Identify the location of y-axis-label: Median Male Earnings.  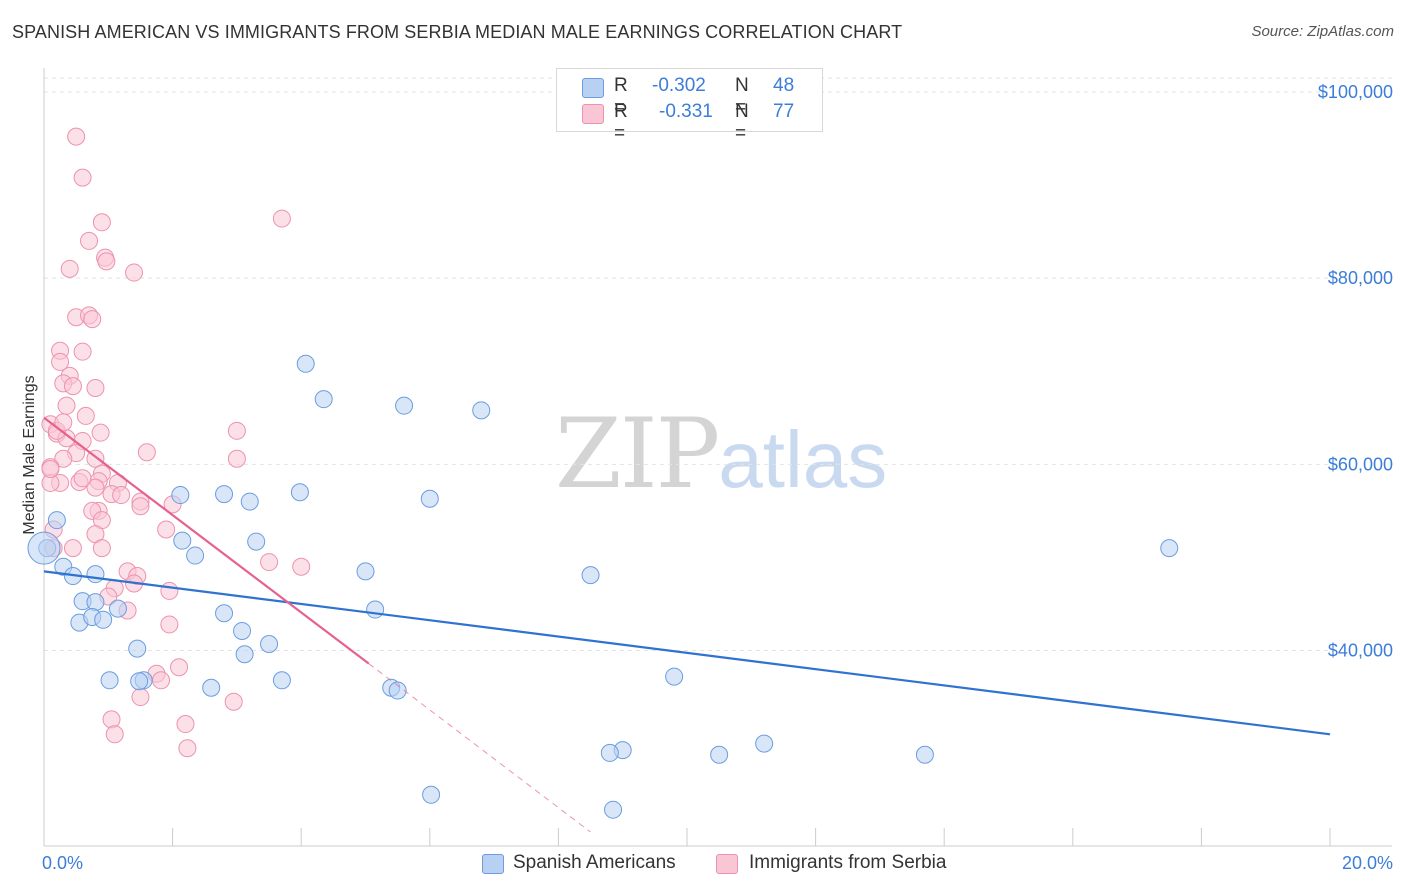
(29, 455).